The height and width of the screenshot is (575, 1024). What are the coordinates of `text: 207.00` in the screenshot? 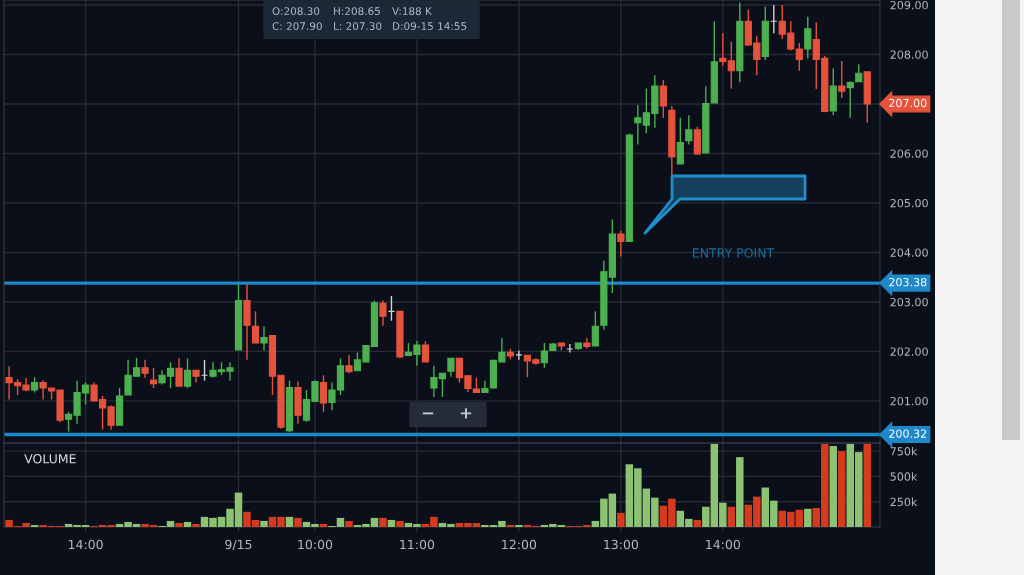 It's located at (908, 103).